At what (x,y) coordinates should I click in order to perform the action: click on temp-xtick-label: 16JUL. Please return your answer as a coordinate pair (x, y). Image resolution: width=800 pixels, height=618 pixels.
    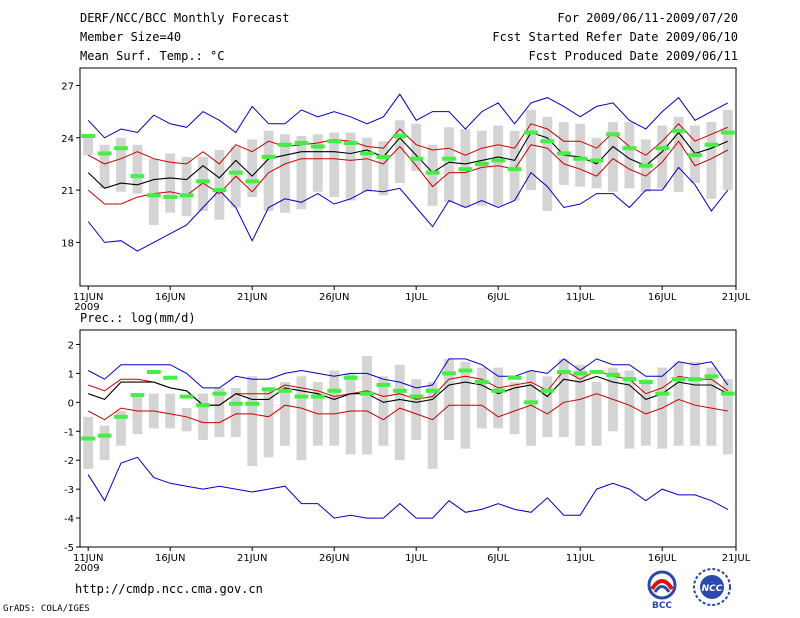
    Looking at the image, I should click on (662, 297).